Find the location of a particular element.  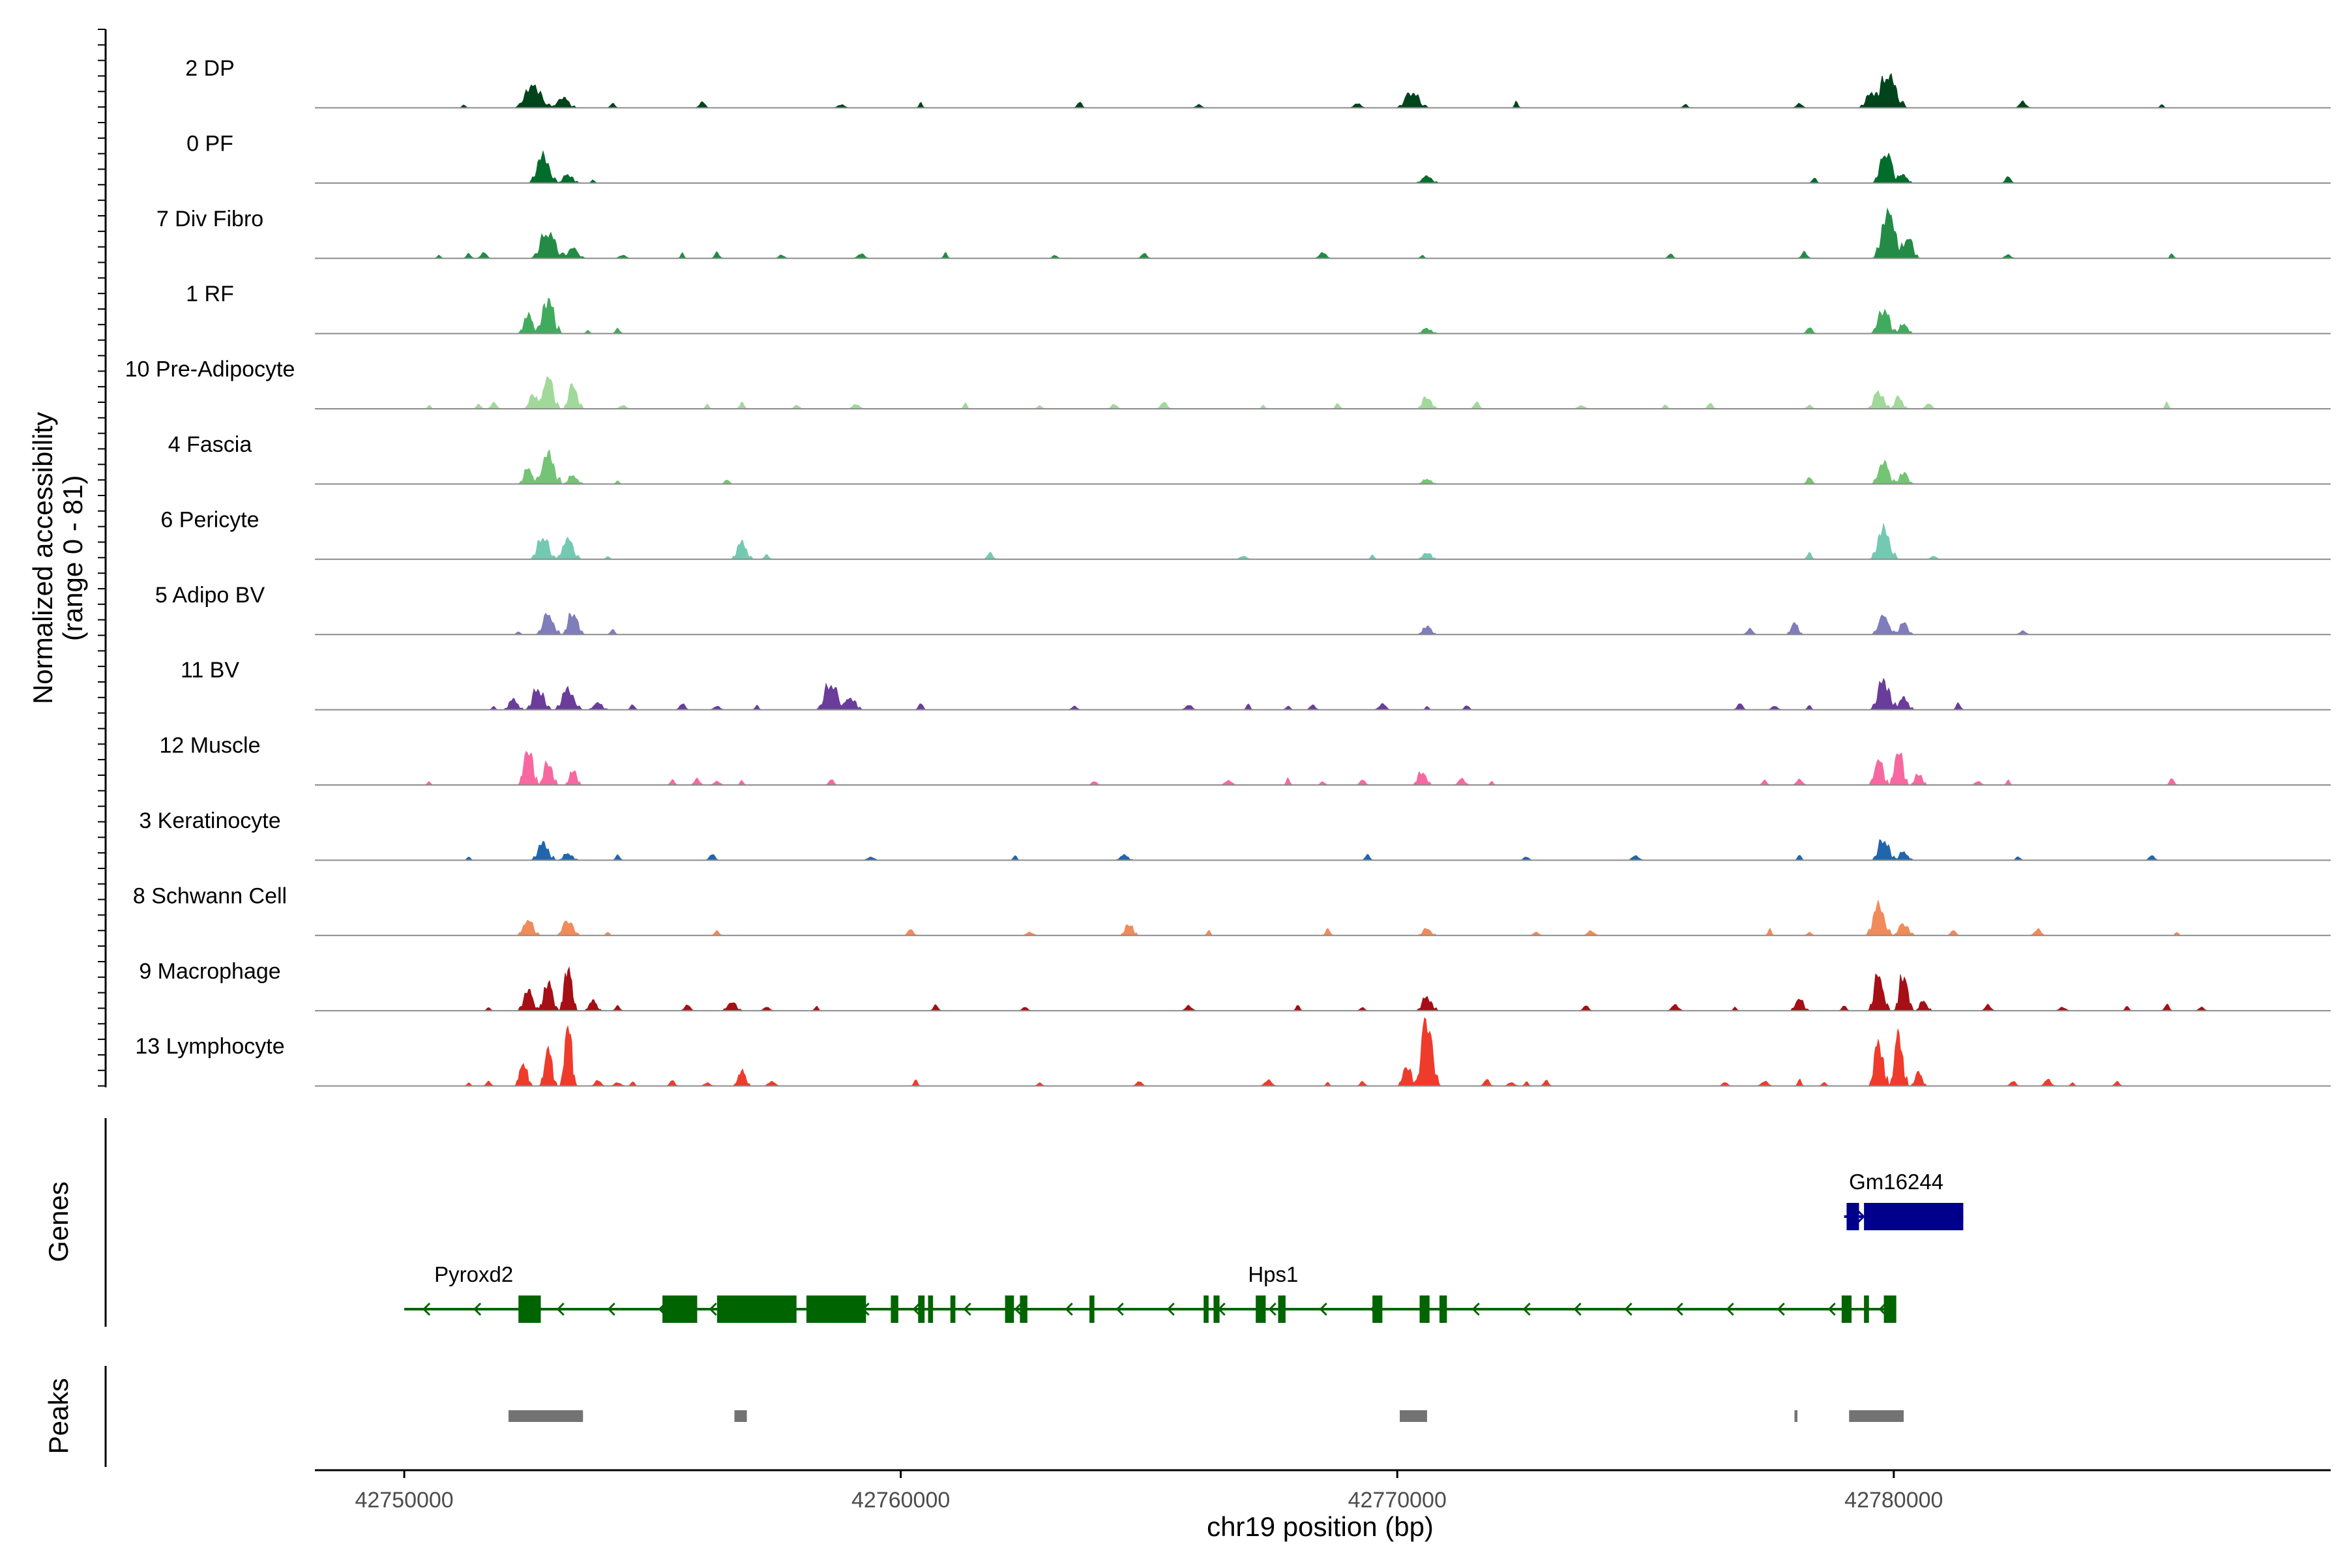

track-label: 13 Lymphocyte is located at coordinates (209, 1046).